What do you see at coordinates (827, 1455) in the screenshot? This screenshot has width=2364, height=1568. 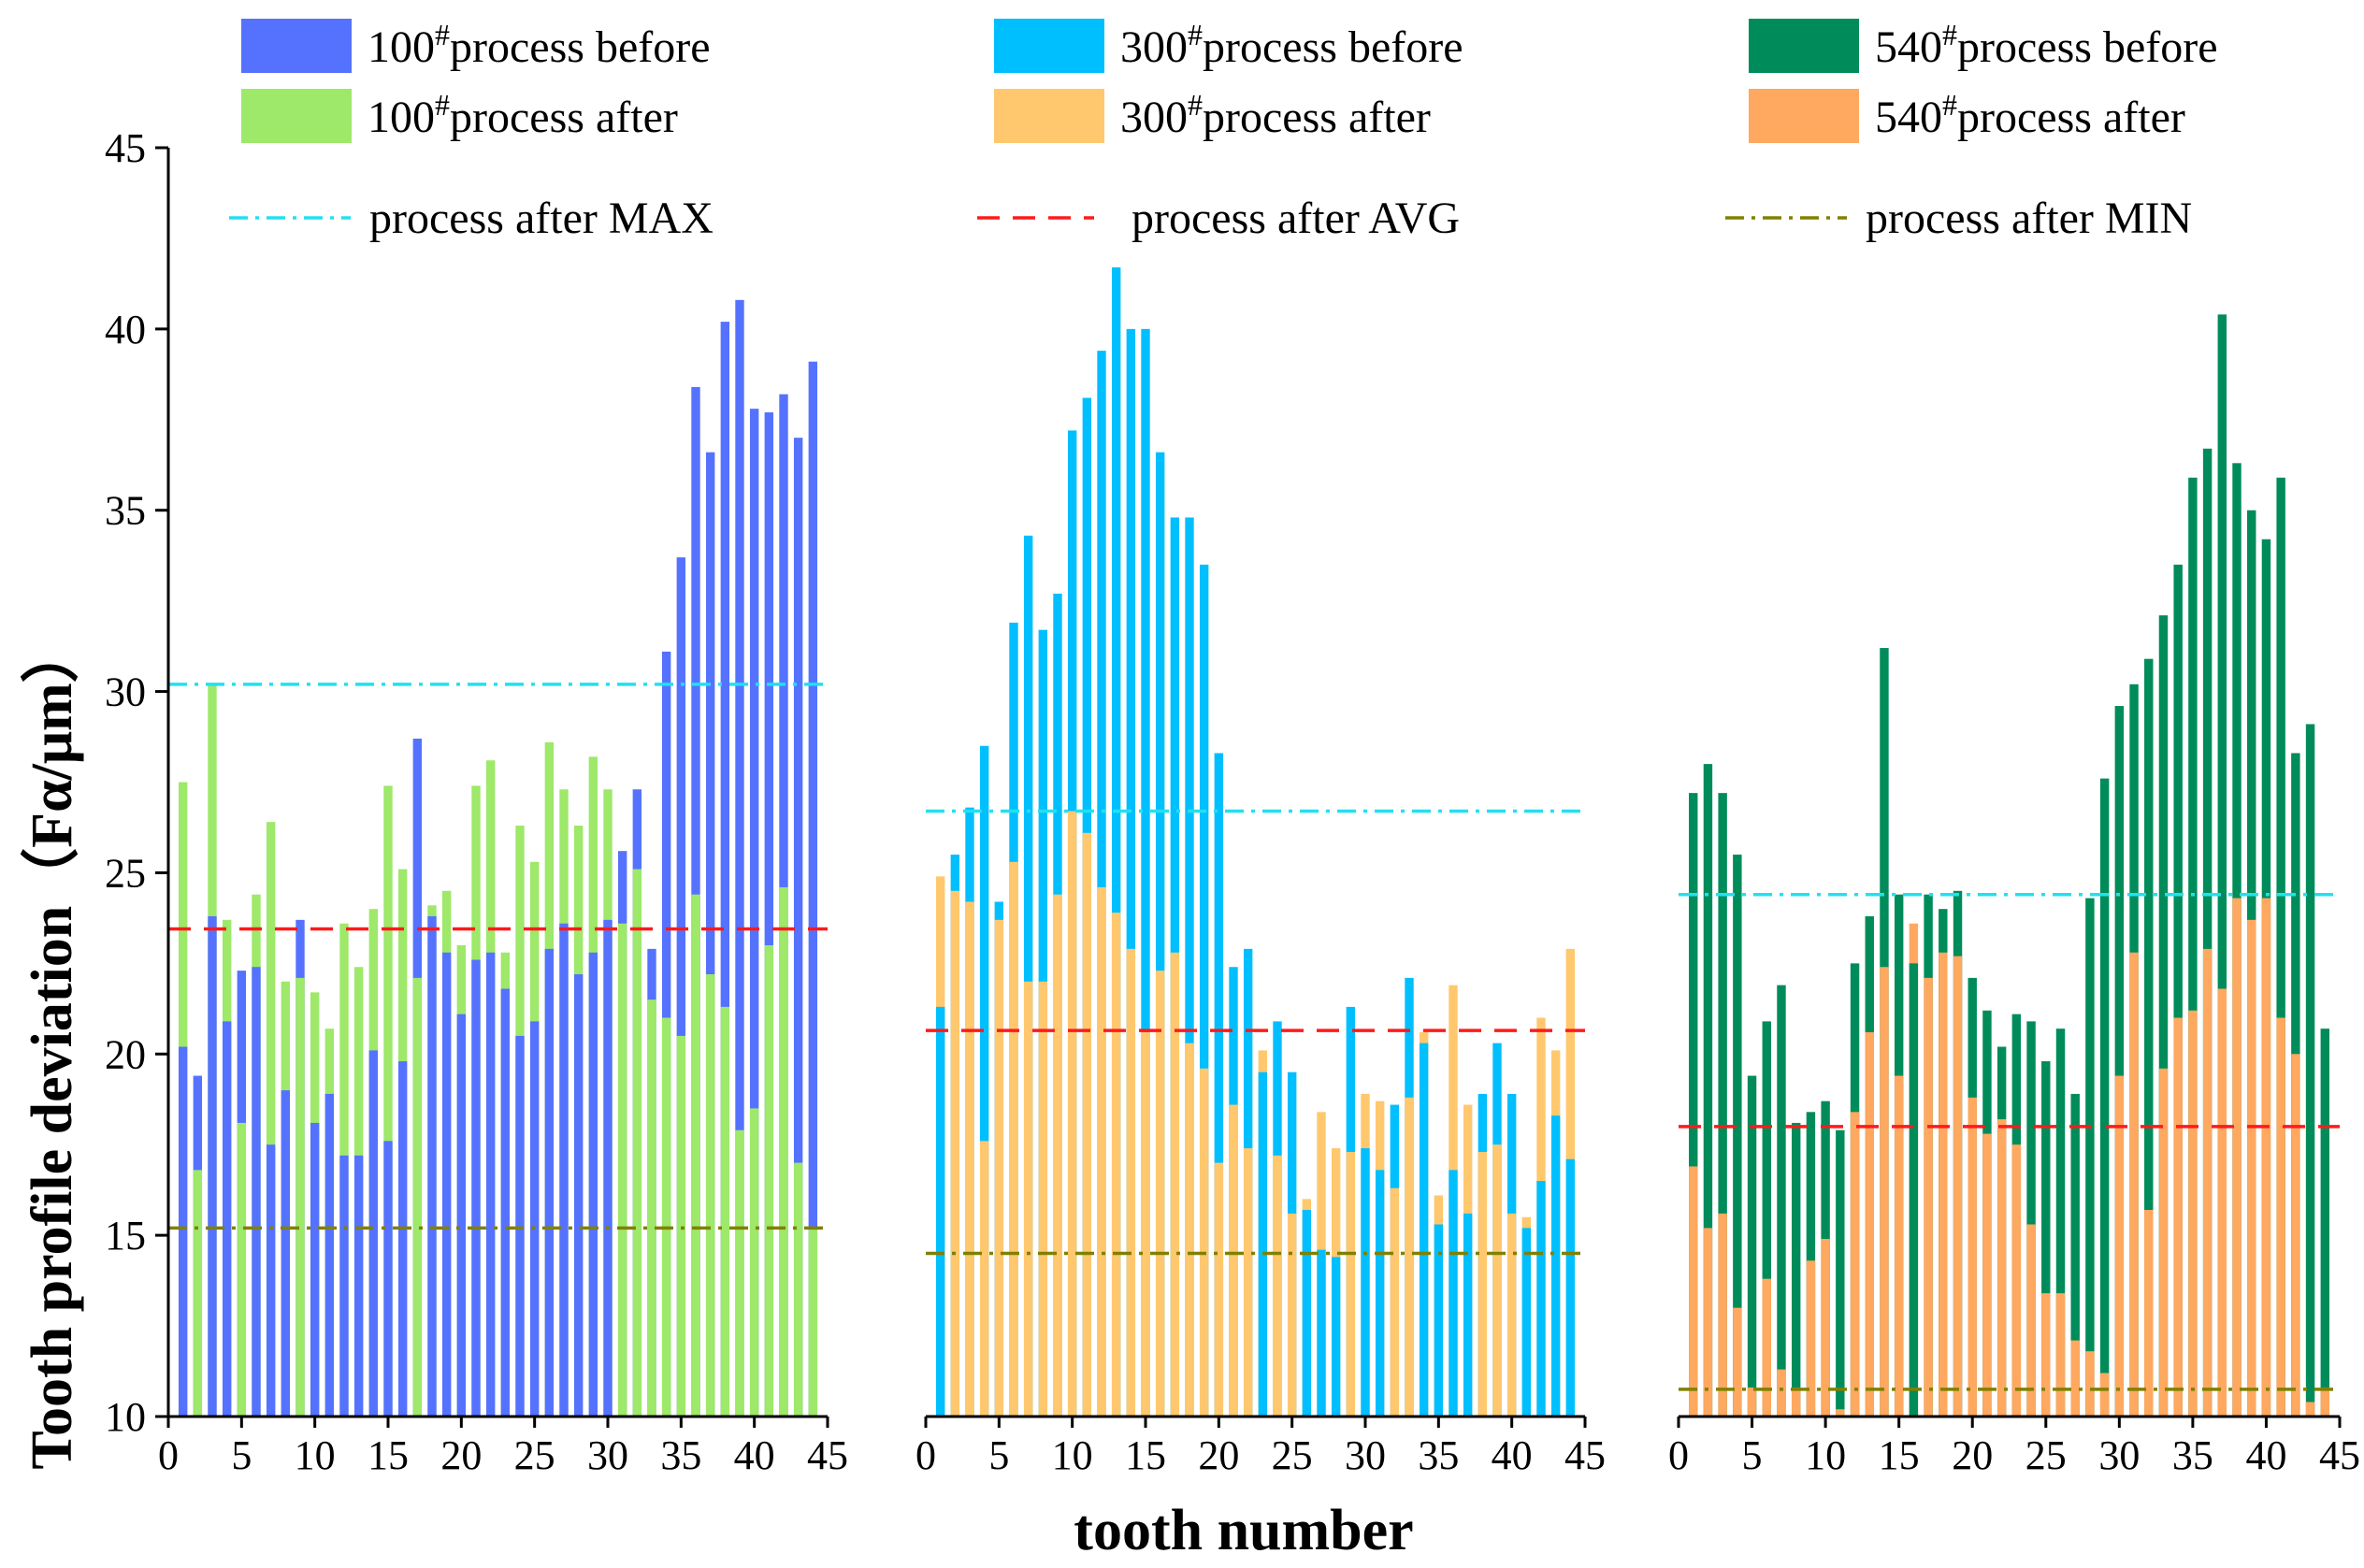 I see `x-tick-label: 45` at bounding box center [827, 1455].